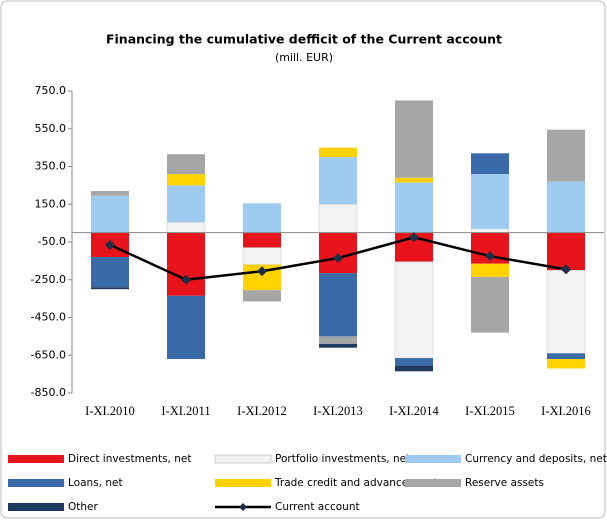  I want to click on x-tick-label: I-XI.2016, so click(566, 411).